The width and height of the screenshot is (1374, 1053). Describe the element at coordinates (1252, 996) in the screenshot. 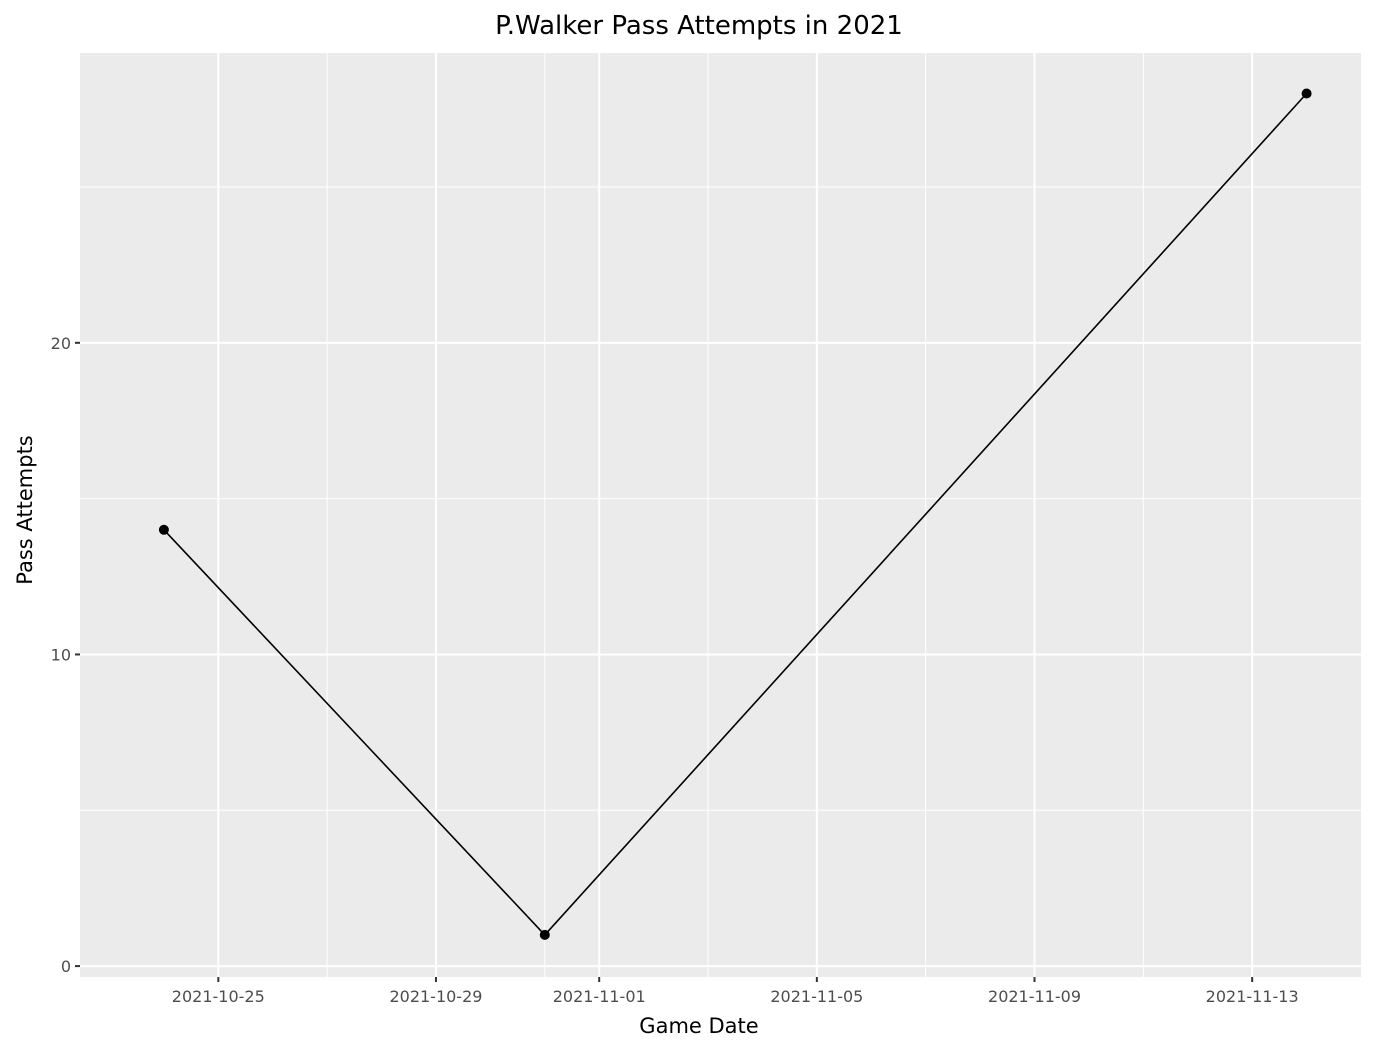

I see `x-tick-label: 2021-11-13` at that location.